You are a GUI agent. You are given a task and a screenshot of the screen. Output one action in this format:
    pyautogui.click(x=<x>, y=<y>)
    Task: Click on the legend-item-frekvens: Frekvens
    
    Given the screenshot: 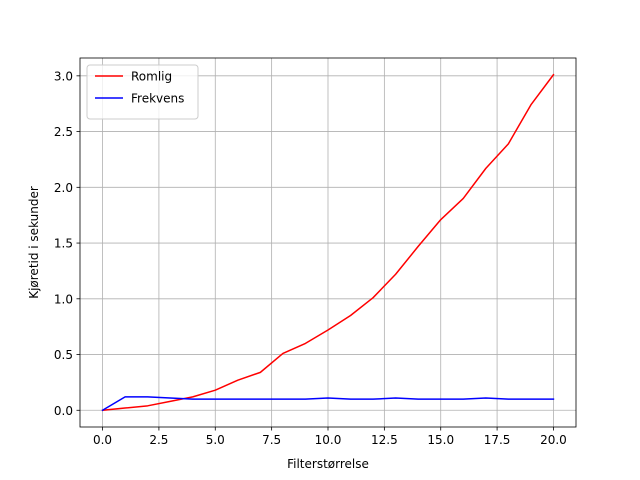 What is the action you would take?
    pyautogui.click(x=139, y=99)
    